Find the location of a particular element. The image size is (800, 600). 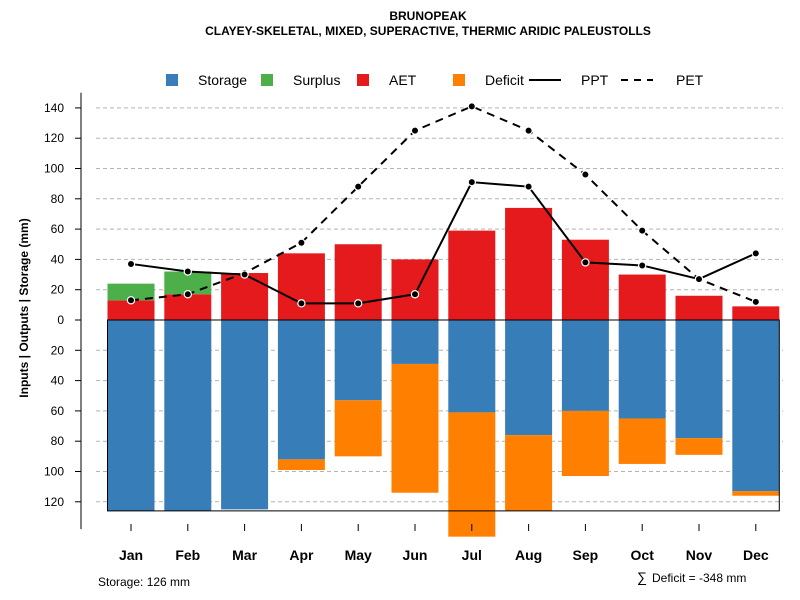

bar-storage-jan is located at coordinates (131, 415).